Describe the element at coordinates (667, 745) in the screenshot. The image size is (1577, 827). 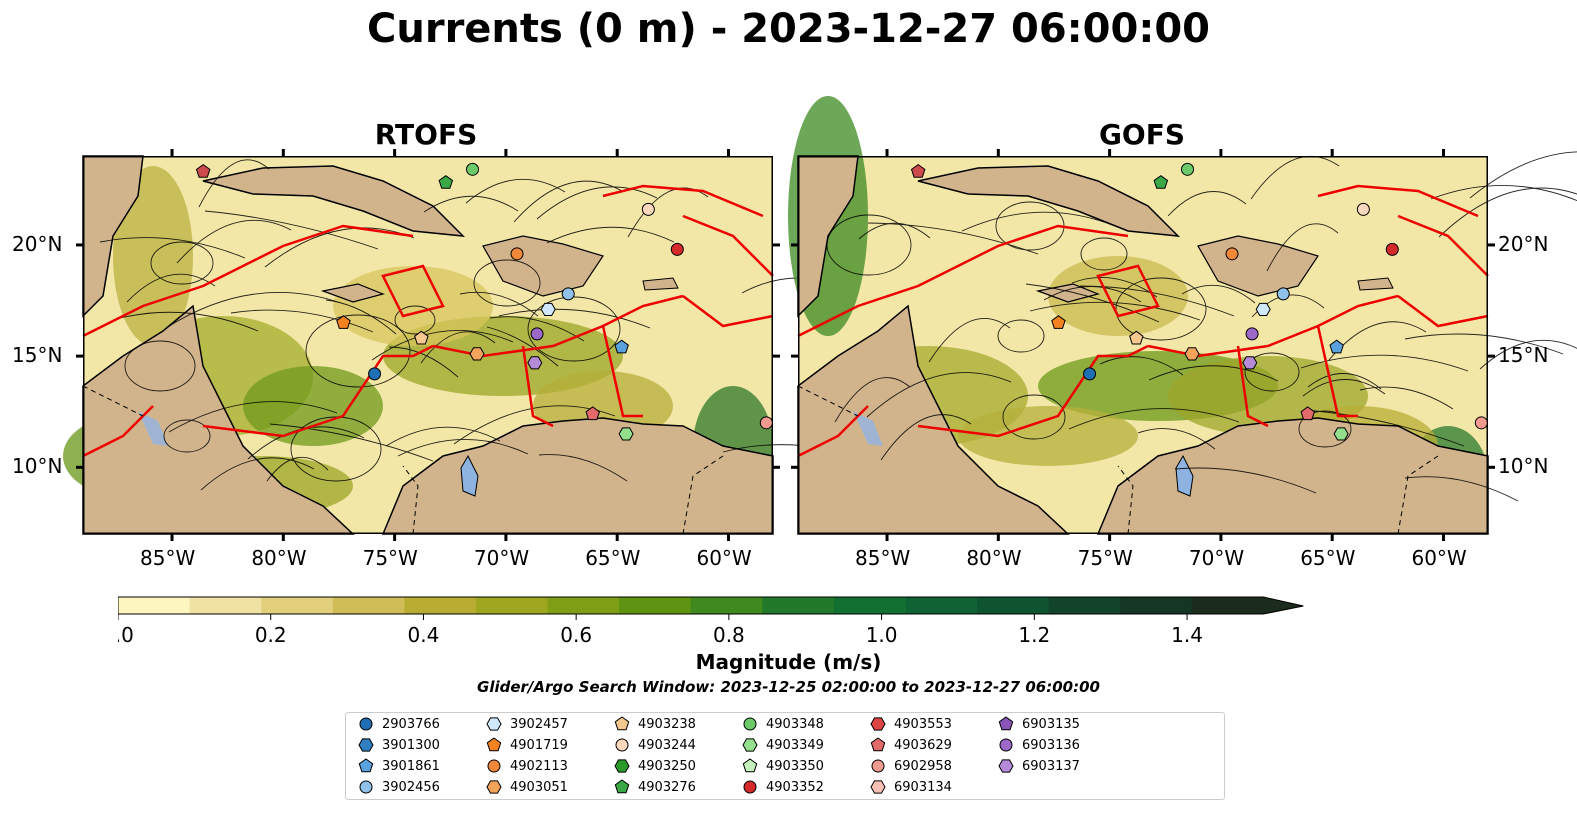
I see `legend-label: 4903244` at that location.